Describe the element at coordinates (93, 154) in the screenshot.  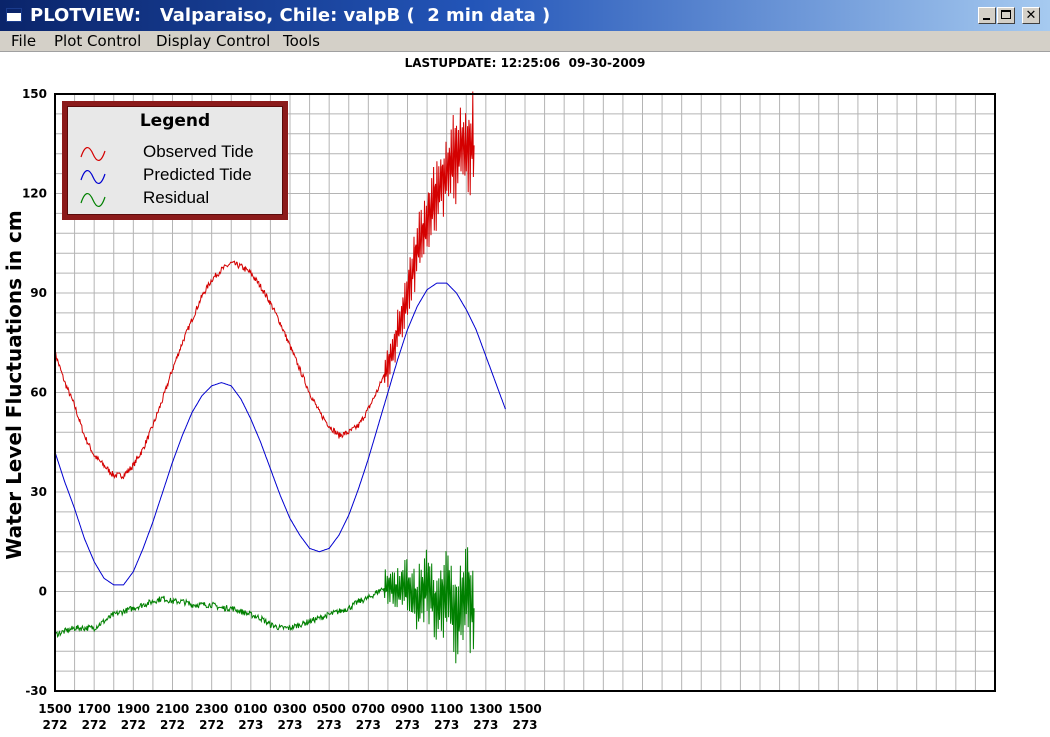
I see `observed-tide-swatch-icon` at that location.